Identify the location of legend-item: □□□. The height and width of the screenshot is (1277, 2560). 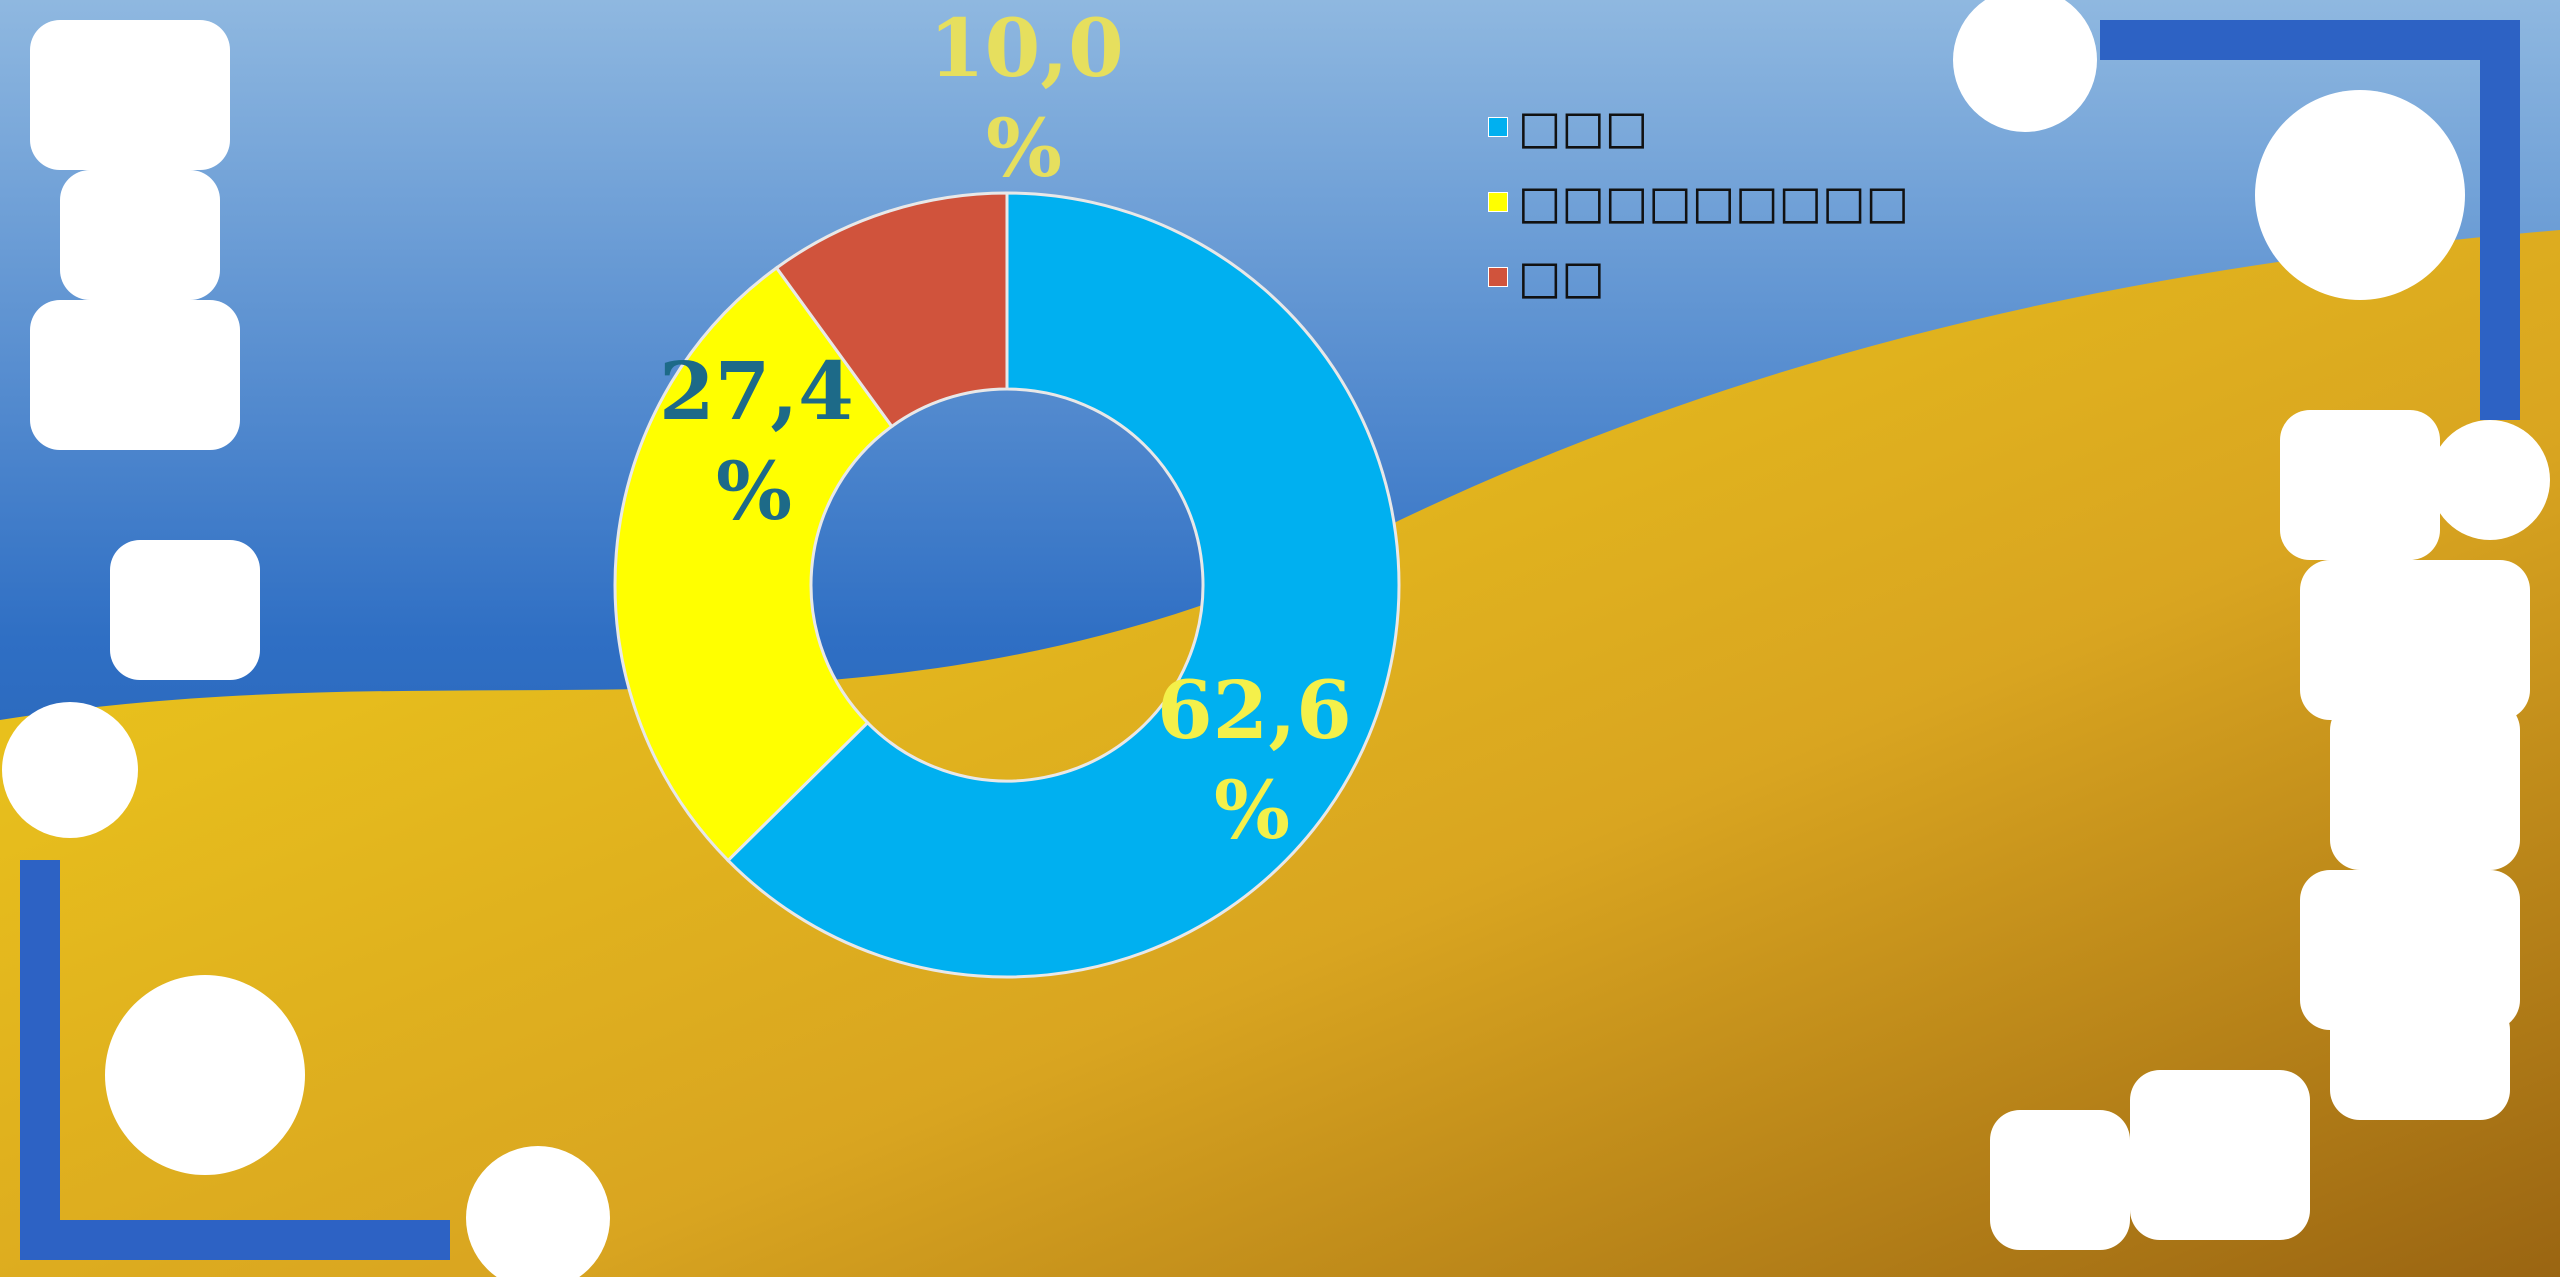
(1568, 127).